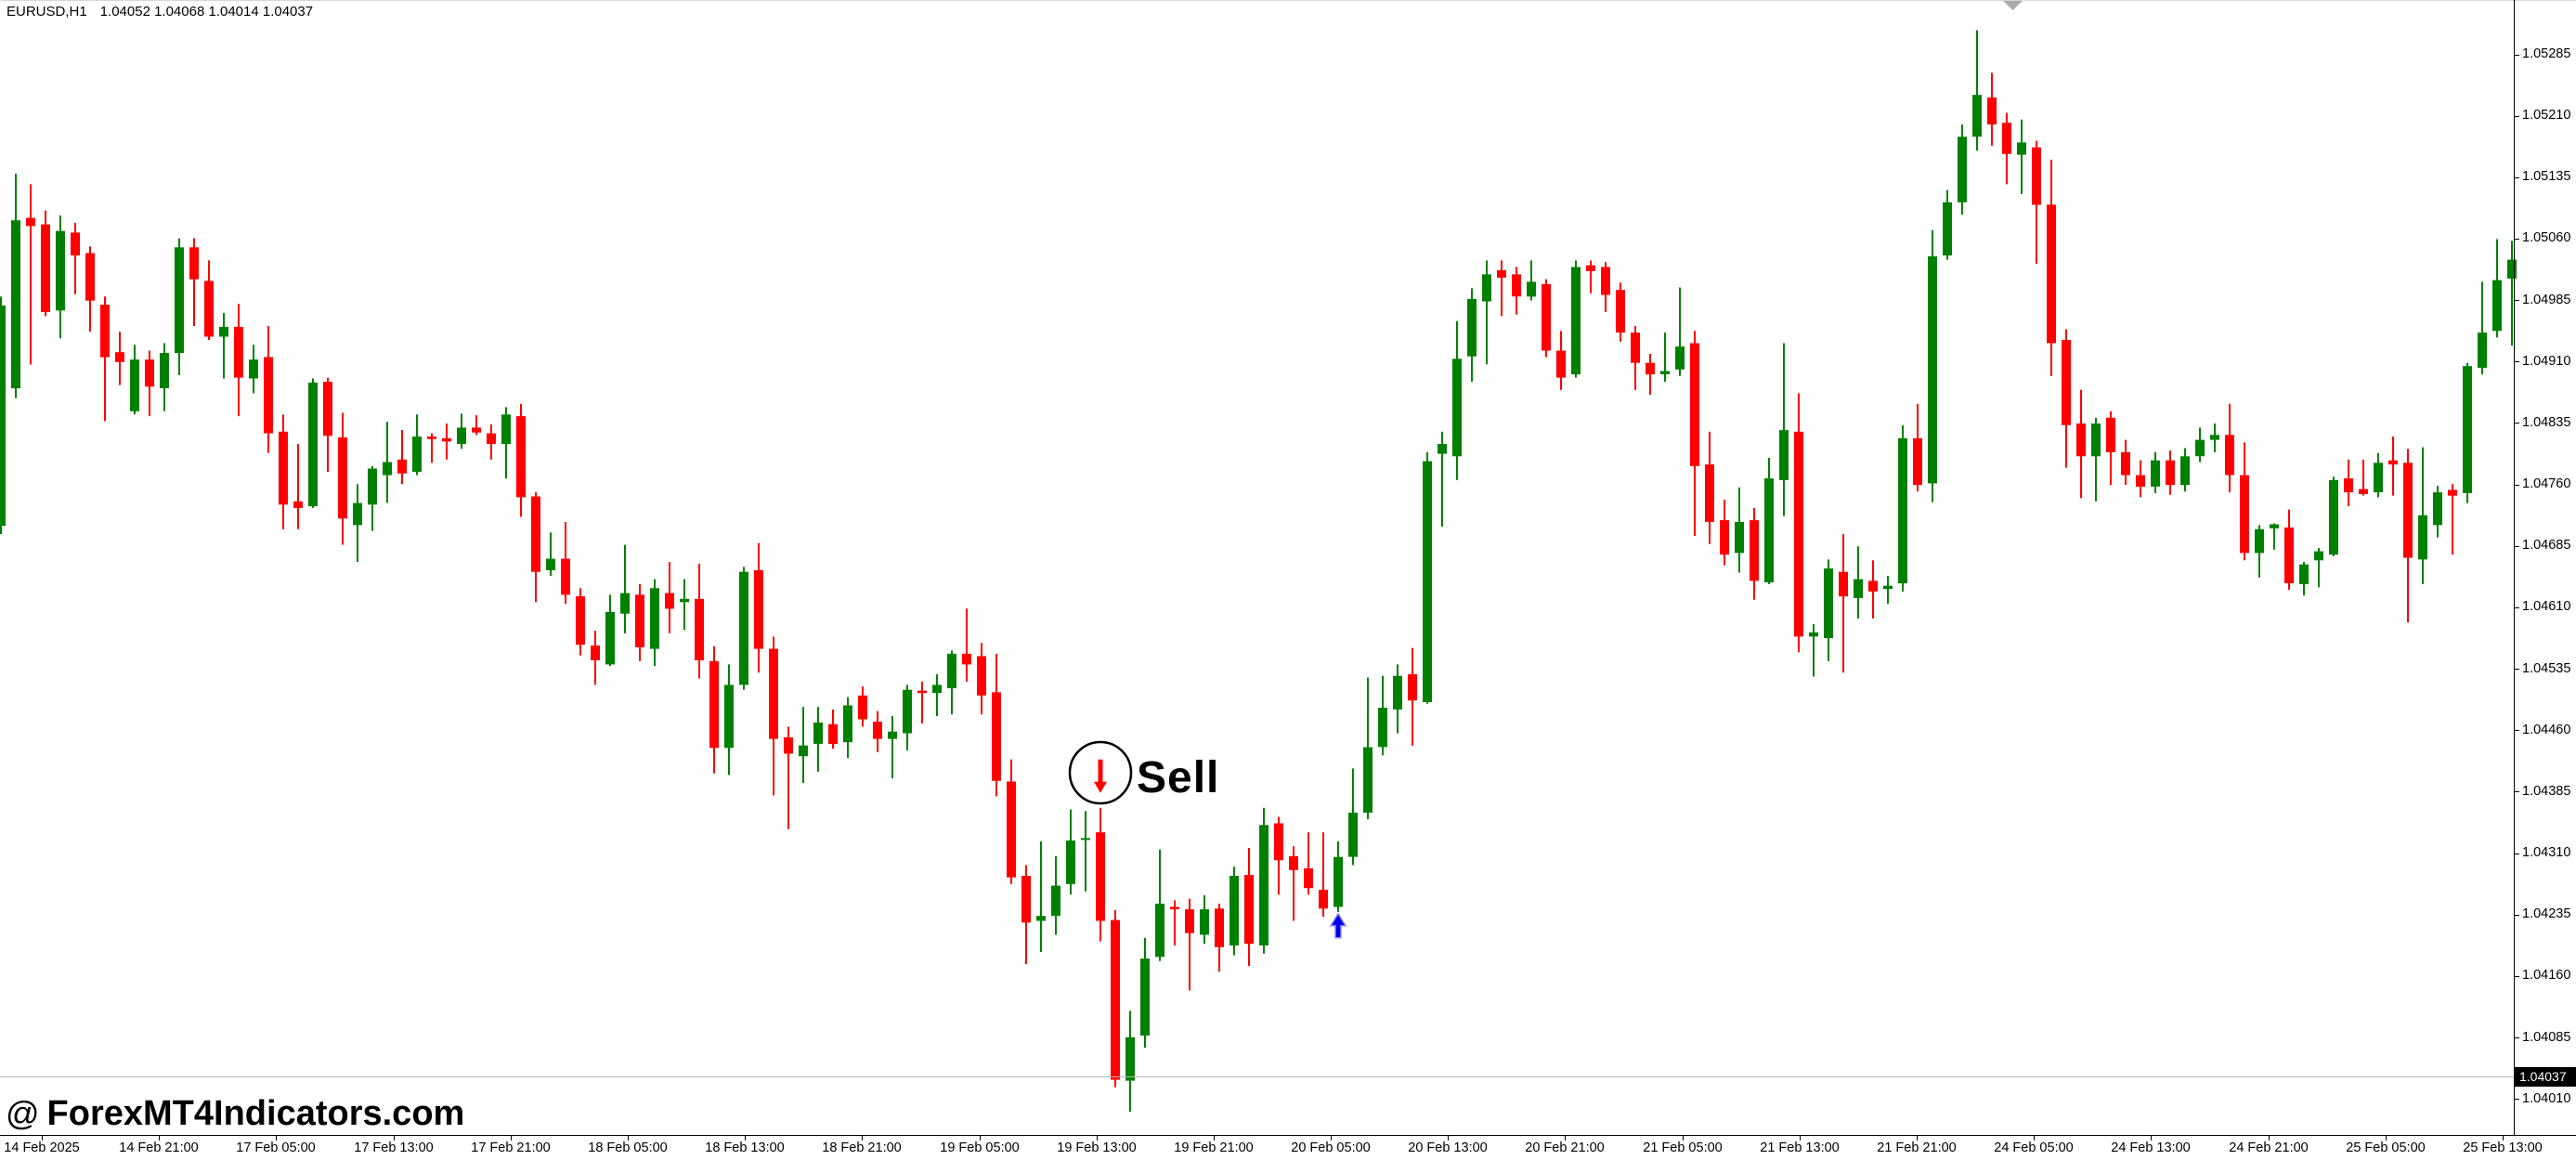 This screenshot has height=1160, width=2576. Describe the element at coordinates (2546, 422) in the screenshot. I see `price-axis-label: 1.04835` at that location.